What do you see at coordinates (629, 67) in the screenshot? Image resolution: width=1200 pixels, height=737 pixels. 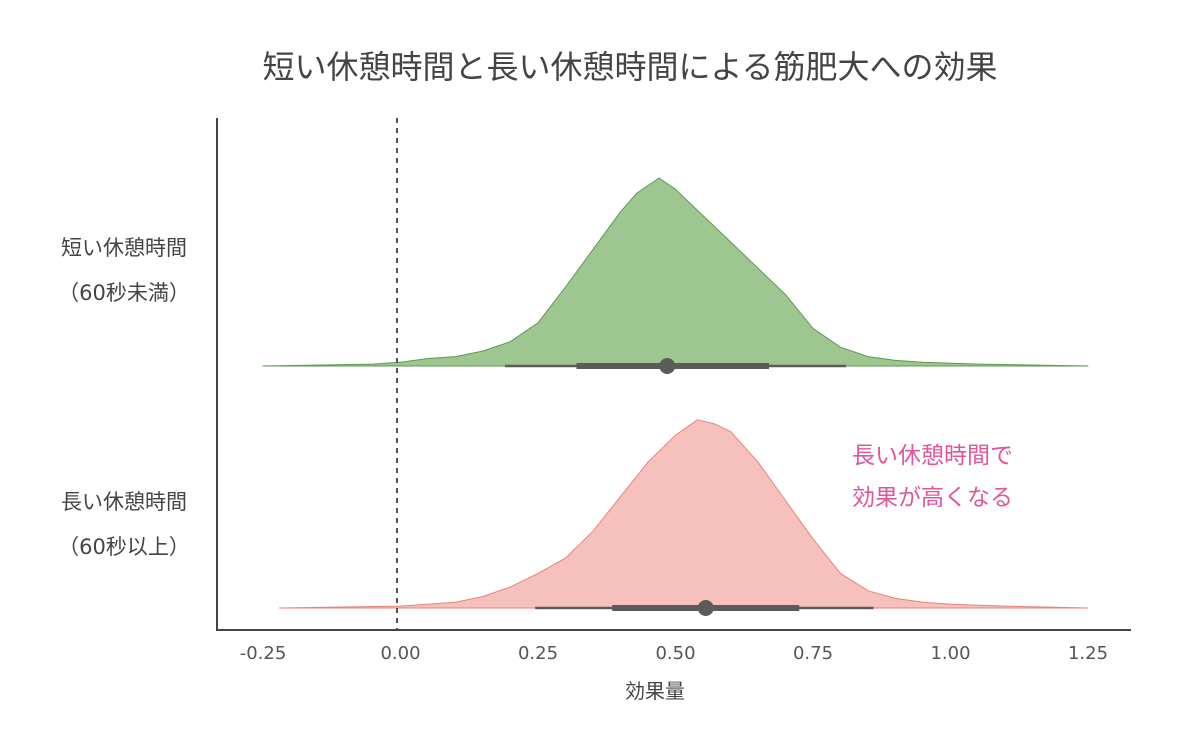 I see `chart-title: 短い休憩時間と長い休憩時間による筋肥大への効果` at bounding box center [629, 67].